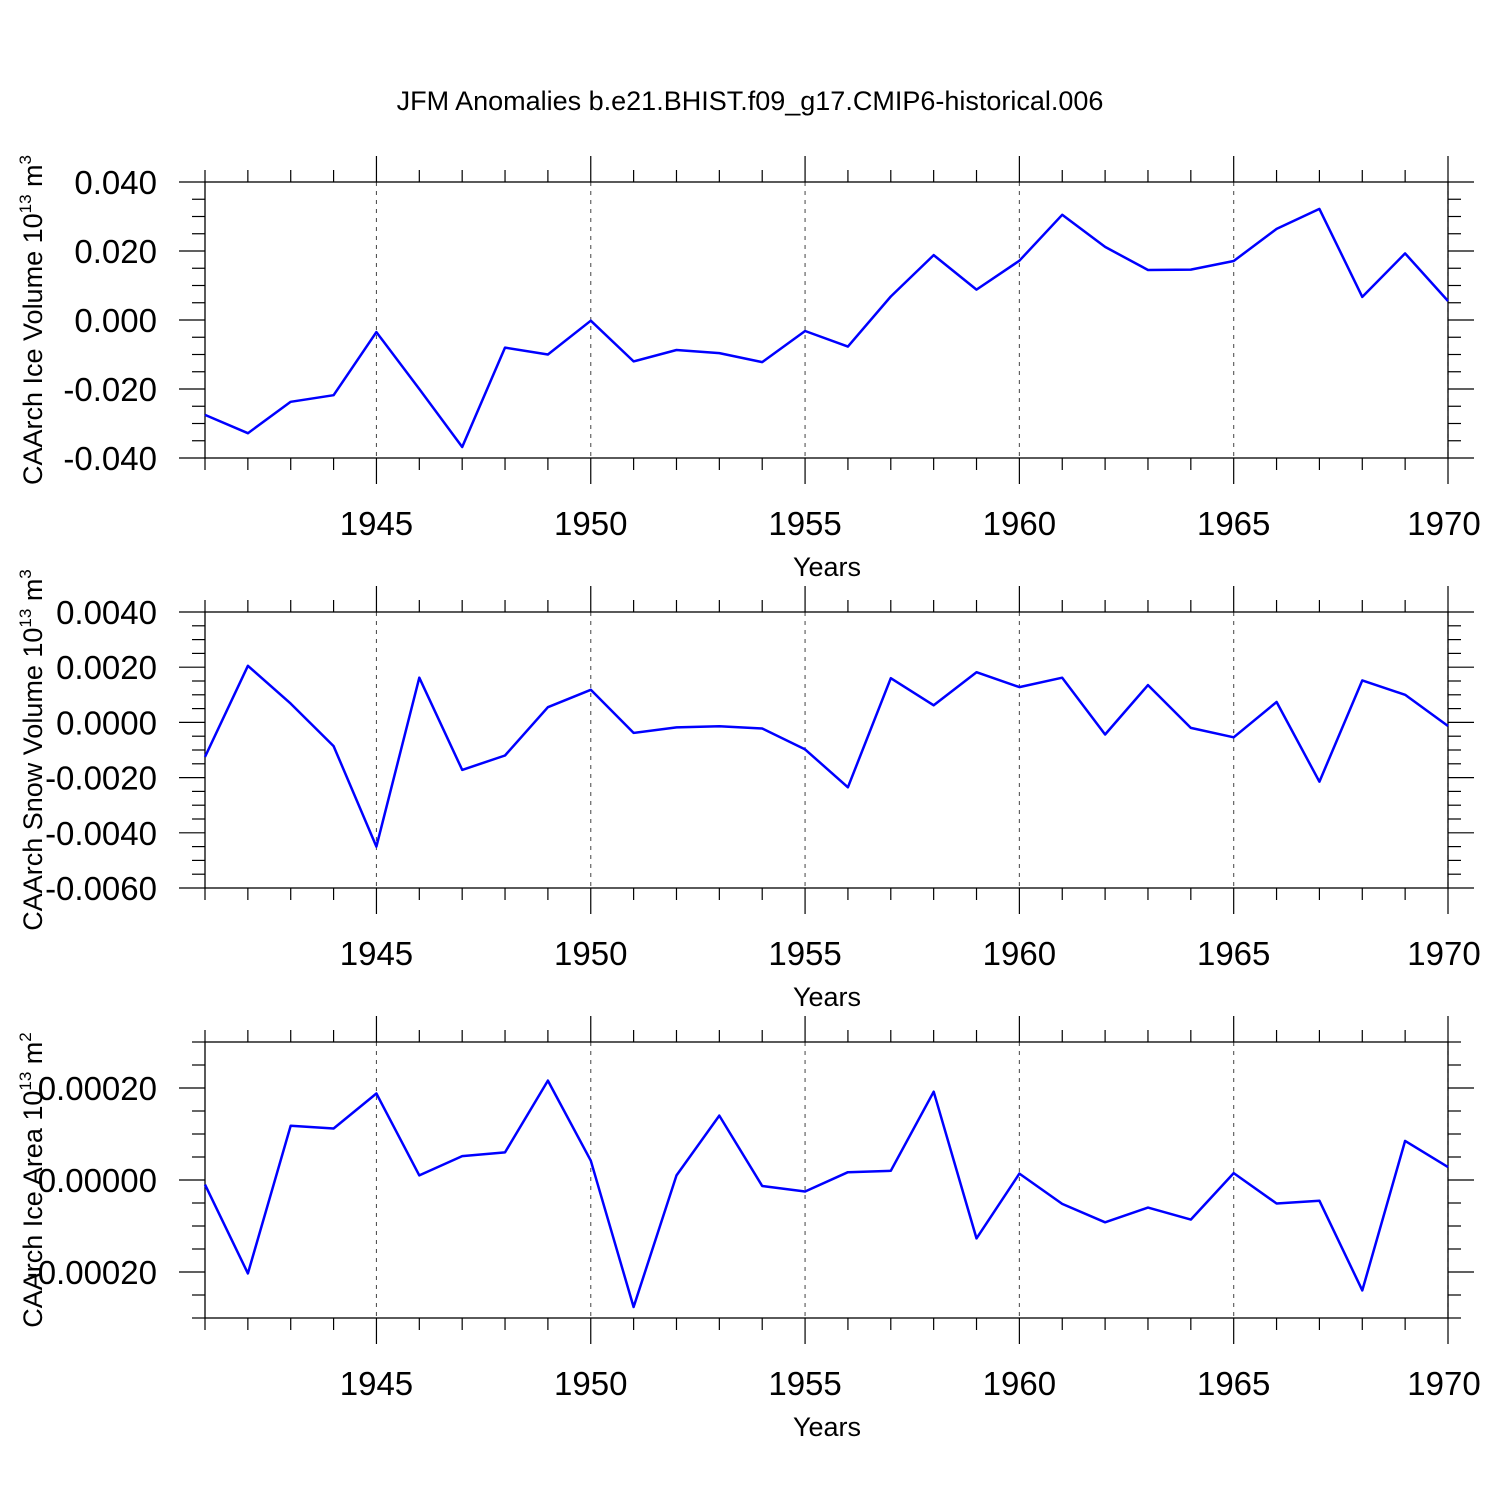 This screenshot has width=1500, height=1500. I want to click on y-axis-label: CAArch Ice Volume 1013 m3, so click(32, 320).